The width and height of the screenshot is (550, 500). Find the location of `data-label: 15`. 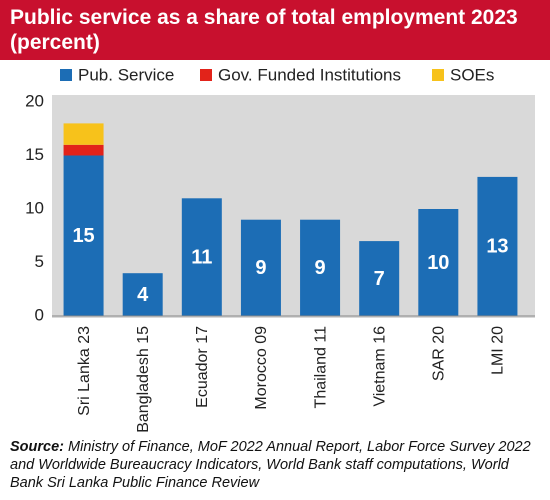

data-label: 15 is located at coordinates (83, 236).